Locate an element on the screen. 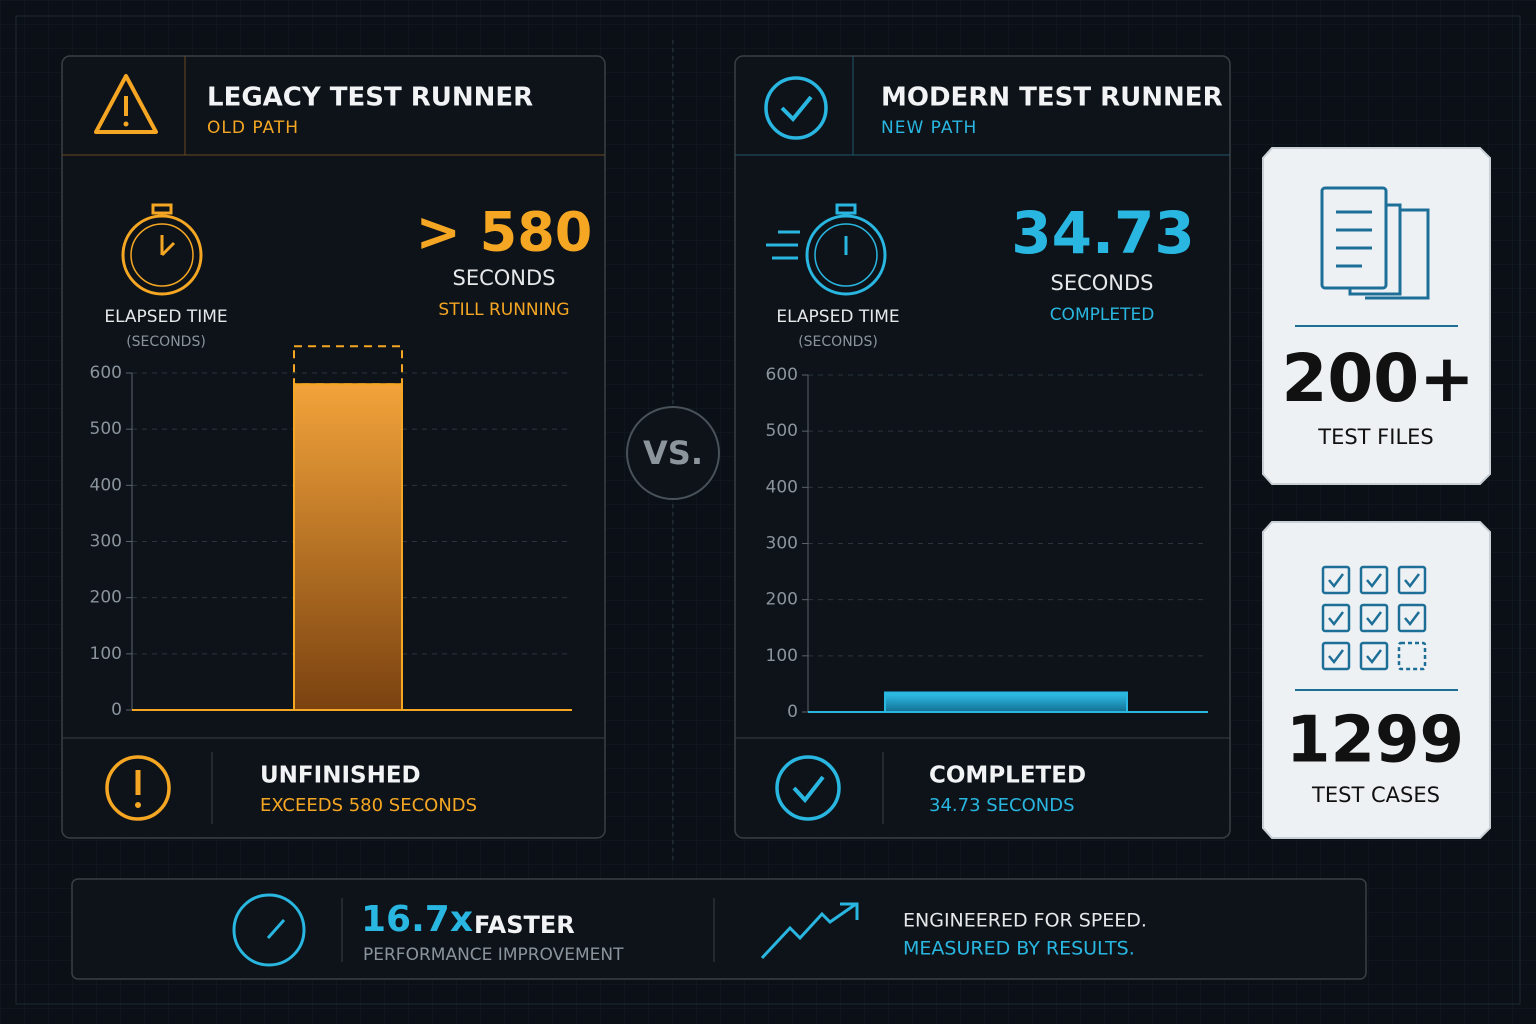  vs-badge is located at coordinates (673, 453).